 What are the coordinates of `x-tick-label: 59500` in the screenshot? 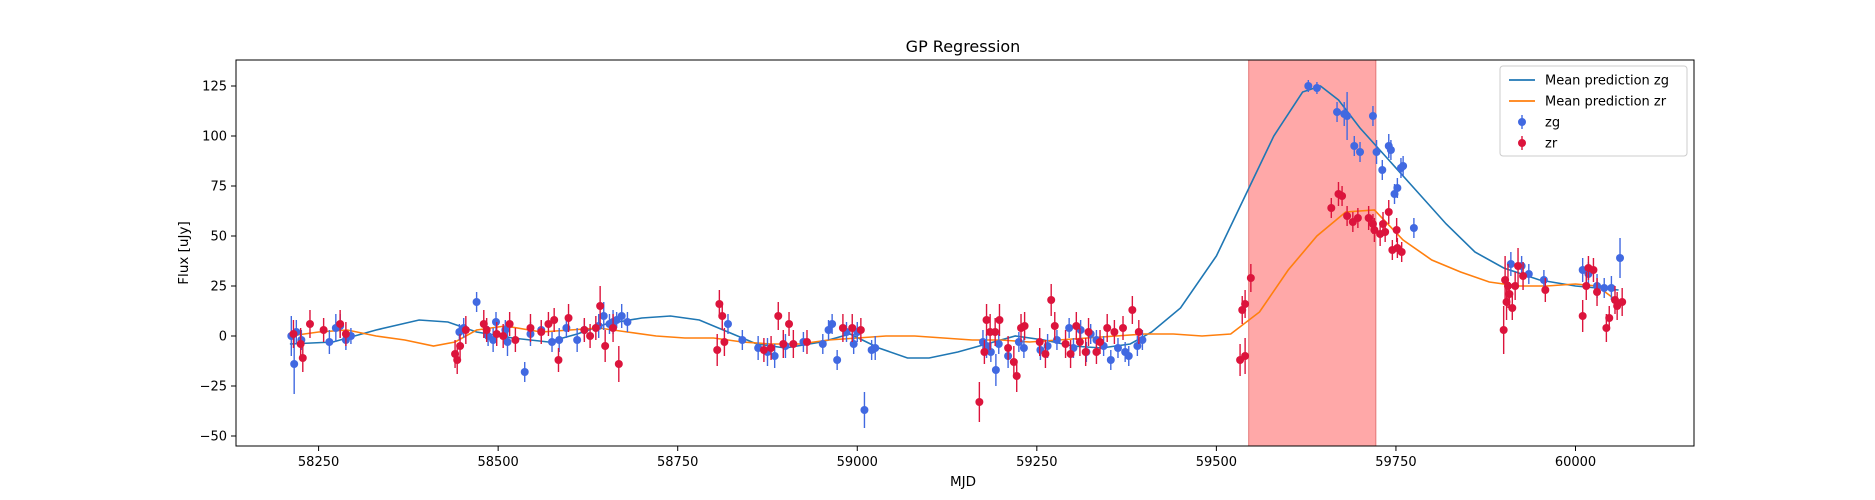 It's located at (1216, 462).